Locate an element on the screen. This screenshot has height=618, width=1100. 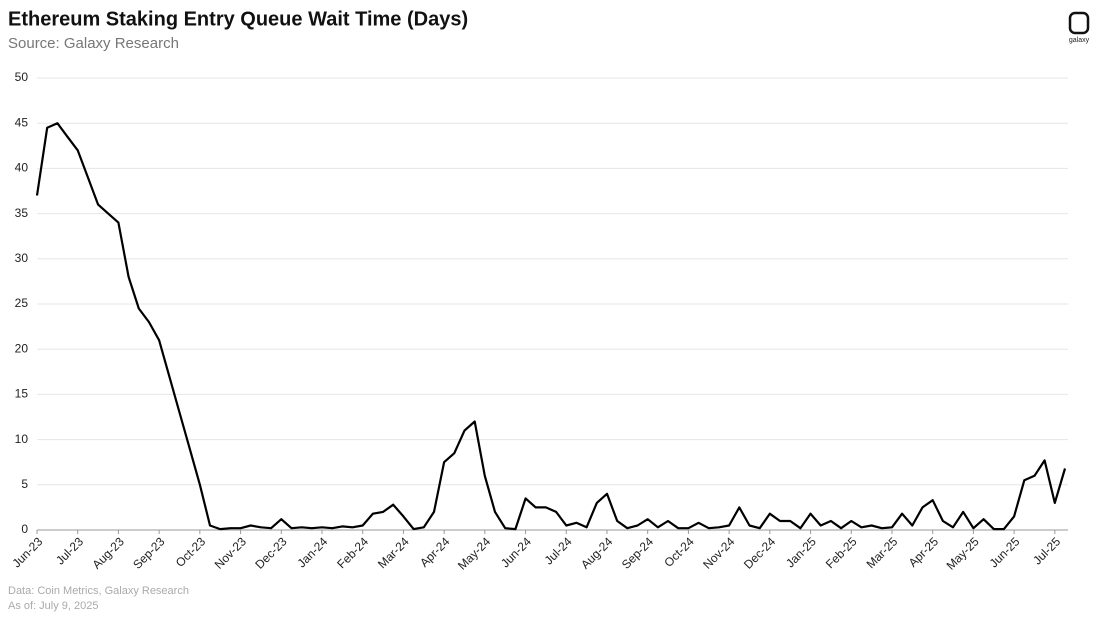
y-tick-label: 0 is located at coordinates (24, 529).